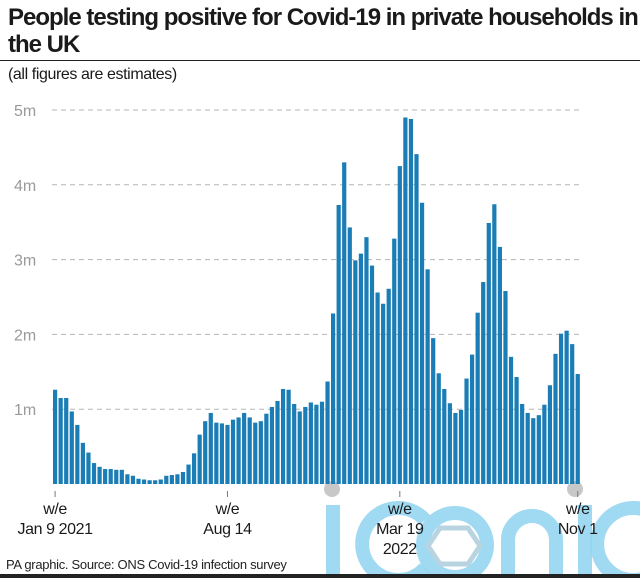 This screenshot has width=640, height=578. Describe the element at coordinates (615, 539) in the screenshot. I see `watermark-letter-c2` at that location.